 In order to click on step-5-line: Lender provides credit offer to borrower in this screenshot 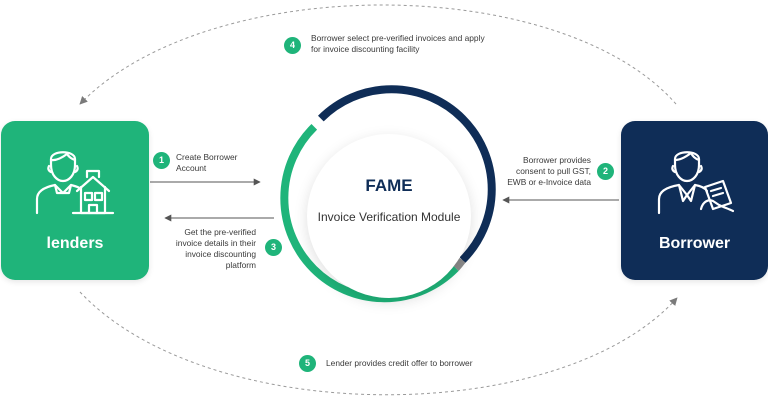, I will do `click(399, 363)`.